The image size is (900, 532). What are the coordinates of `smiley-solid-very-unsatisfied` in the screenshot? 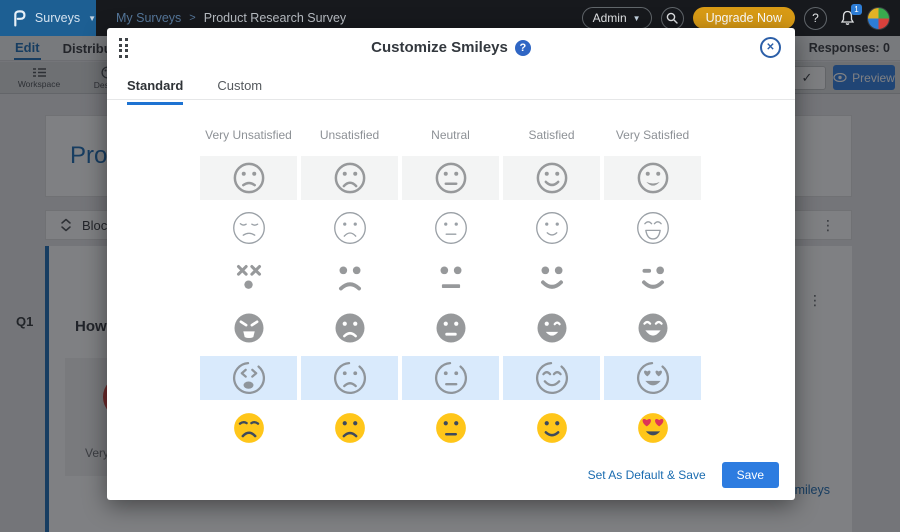 It's located at (248, 328).